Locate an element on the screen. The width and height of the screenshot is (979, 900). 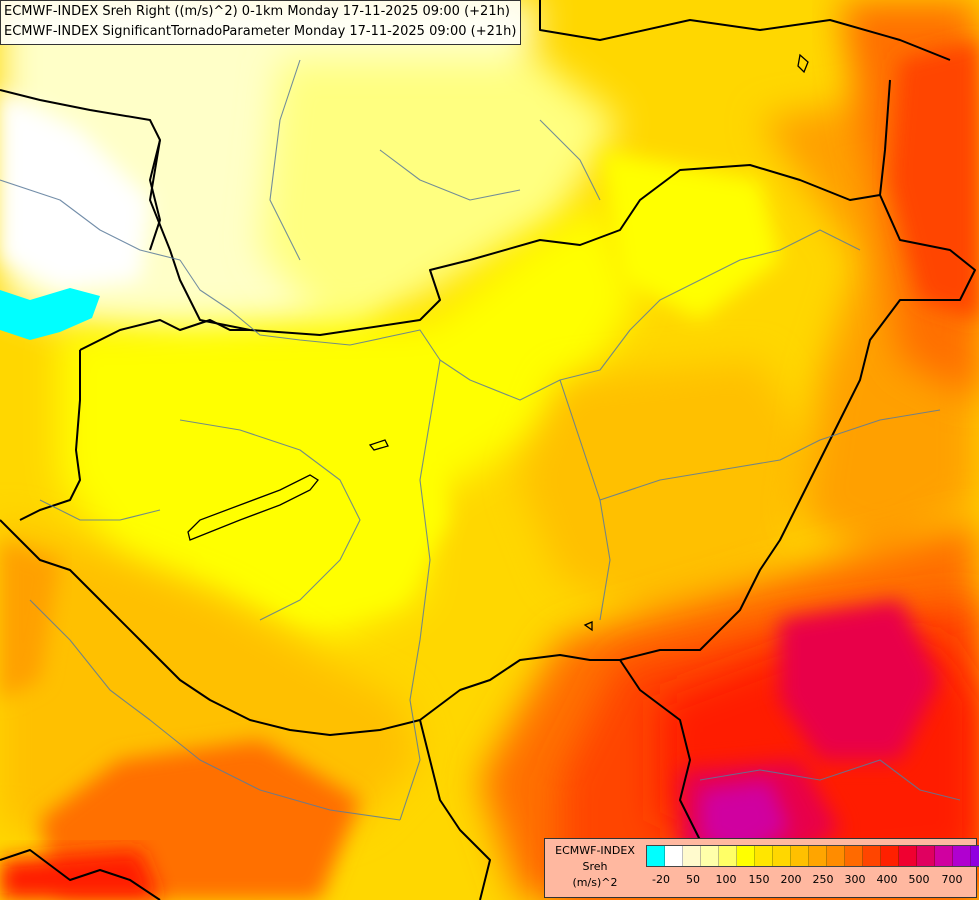
legend-tick-label: 250 is located at coordinates (823, 879).